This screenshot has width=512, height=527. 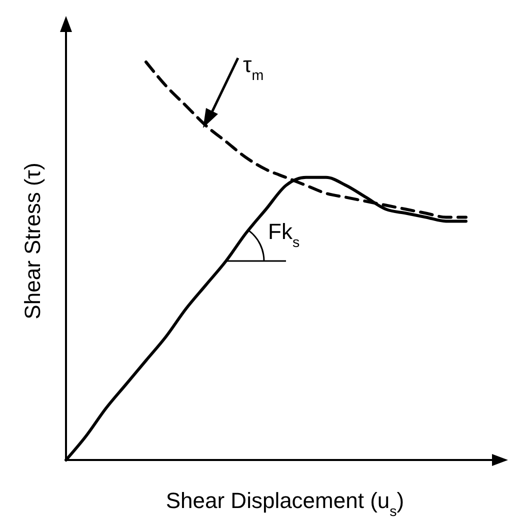 I want to click on x-axis-title: Shear Displacement (u$_{s}$), so click(x=285, y=504).